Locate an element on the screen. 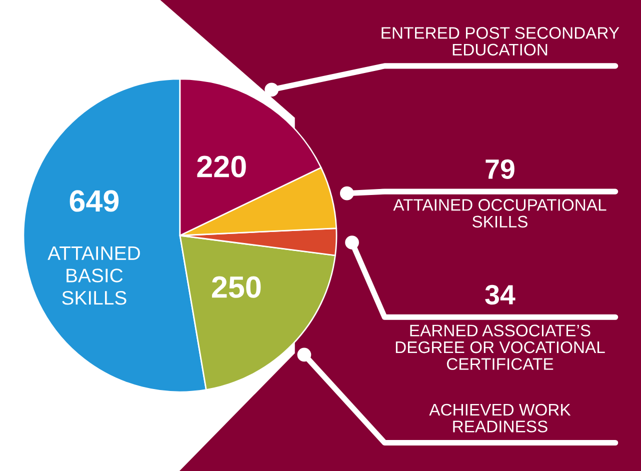 The image size is (641, 471). slice-label: ATTAINED OCCUPATIONAL SKILLS is located at coordinates (499, 213).